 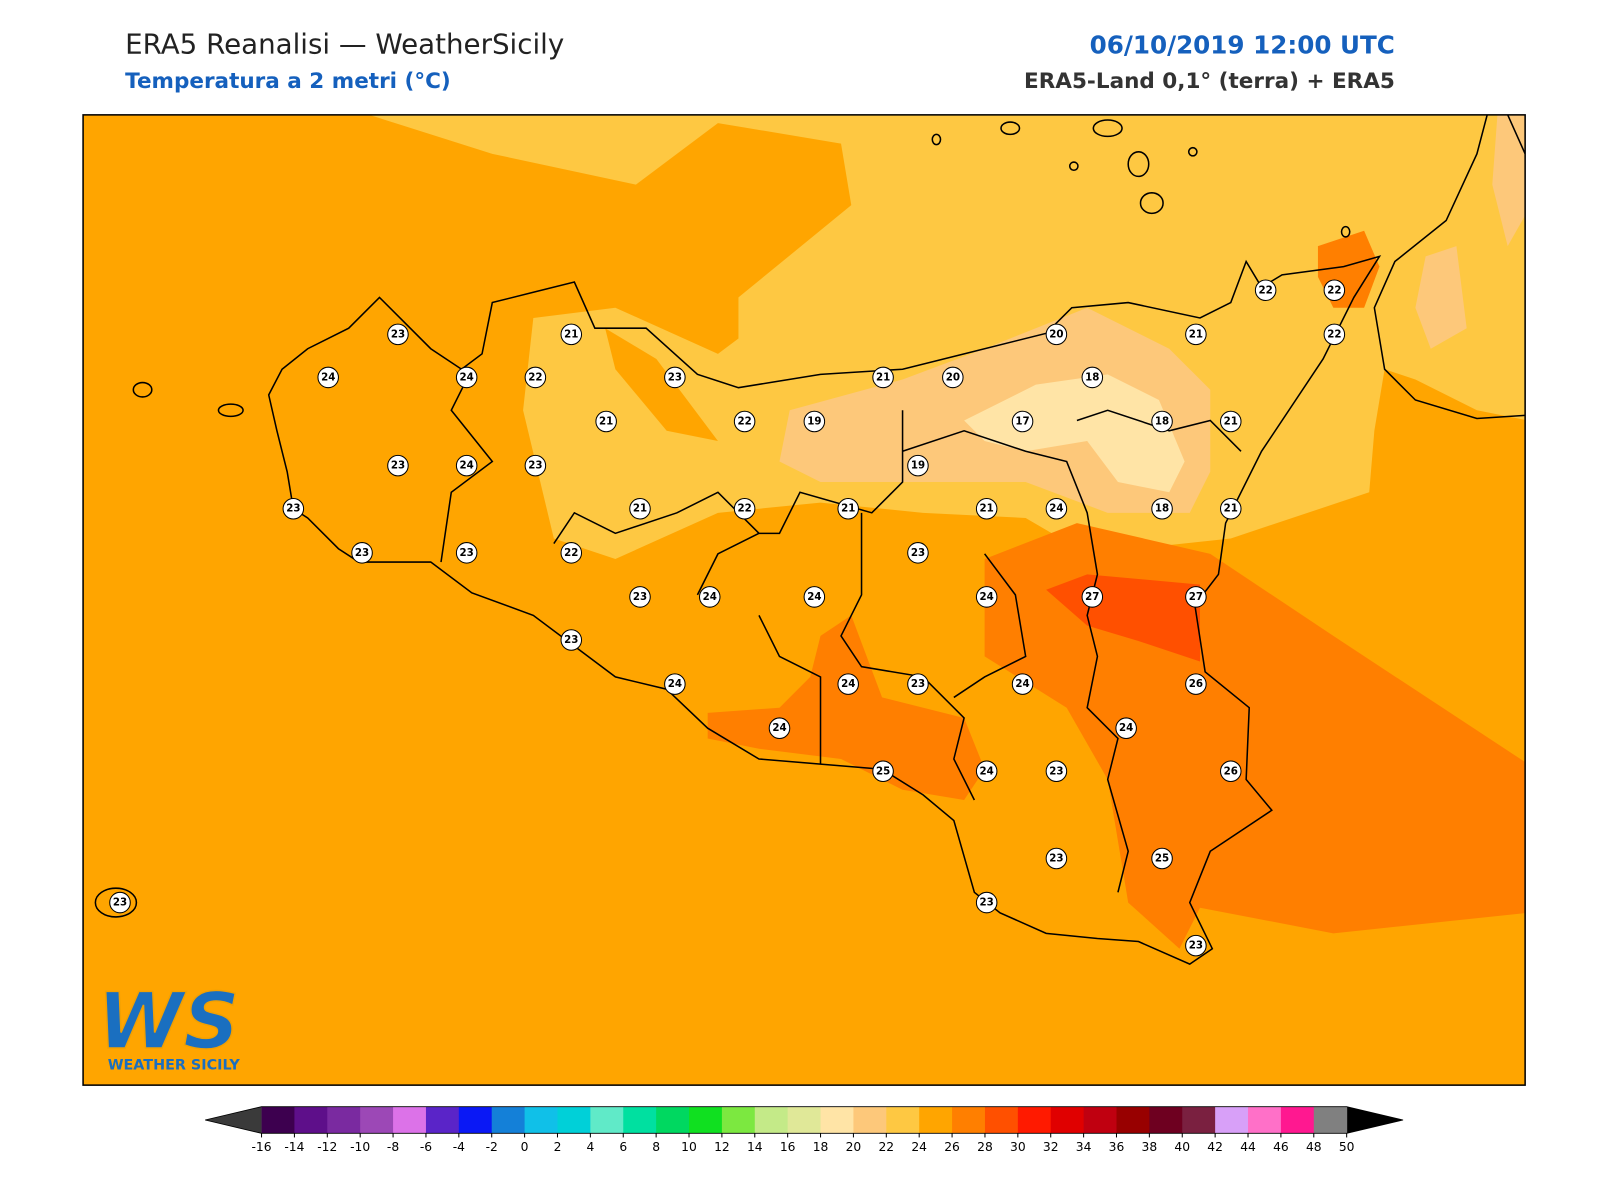 I want to click on colorbar-tick-label: 34, so click(x=1084, y=1147).